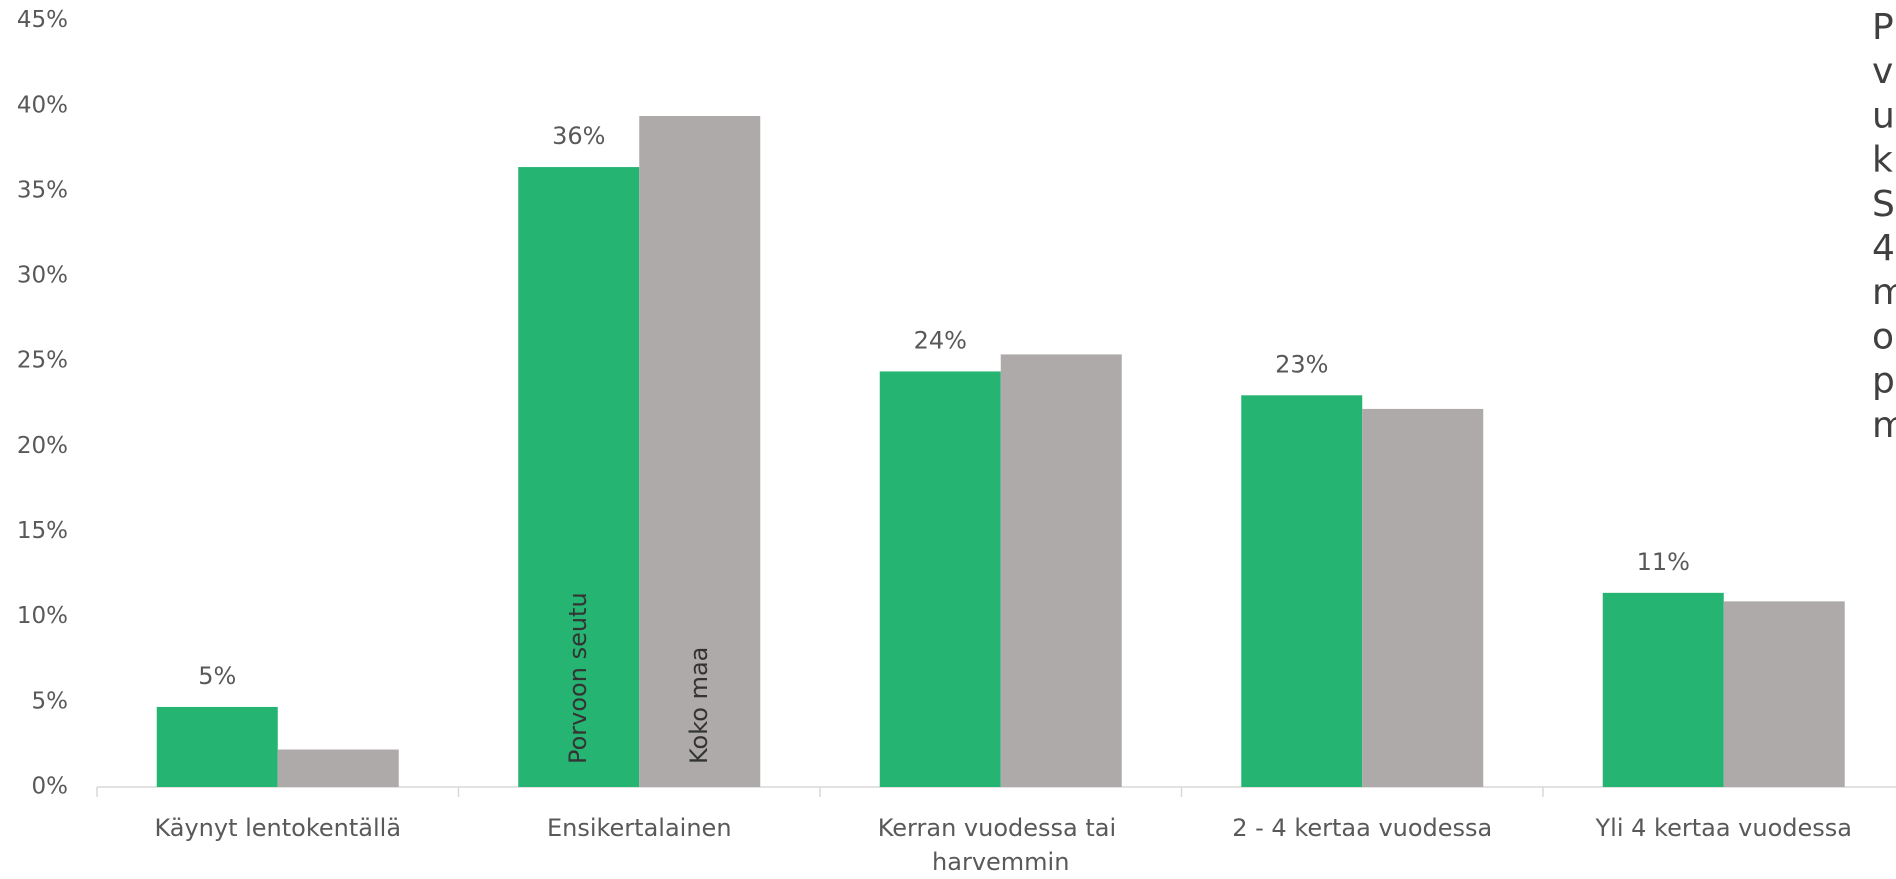  Describe the element at coordinates (1882, 160) in the screenshot. I see `annotation: k` at that location.